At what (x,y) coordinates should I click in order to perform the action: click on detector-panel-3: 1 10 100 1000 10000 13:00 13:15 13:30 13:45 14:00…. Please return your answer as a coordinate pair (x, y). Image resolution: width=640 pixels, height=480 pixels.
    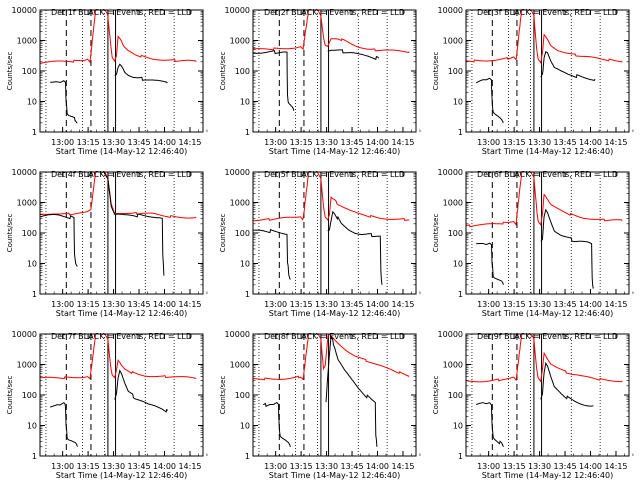
    Looking at the image, I should click on (533, 81).